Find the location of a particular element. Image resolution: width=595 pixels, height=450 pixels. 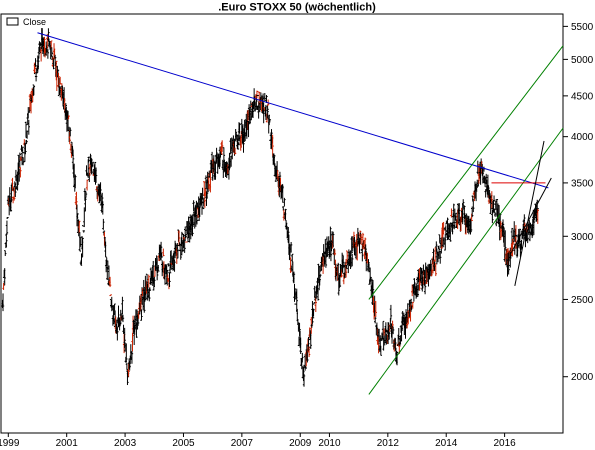

y-tick-label: 3500 is located at coordinates (582, 183).